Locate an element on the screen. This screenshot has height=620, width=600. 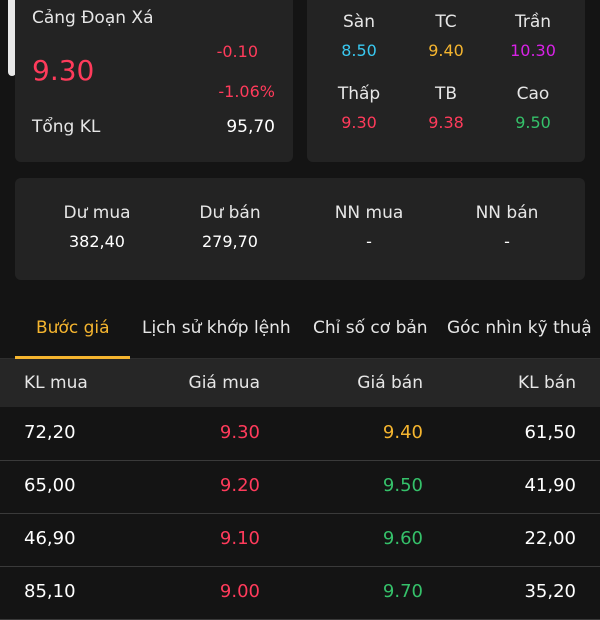
bid-surplus-cell: Dư mua 382,40 is located at coordinates (97, 227).